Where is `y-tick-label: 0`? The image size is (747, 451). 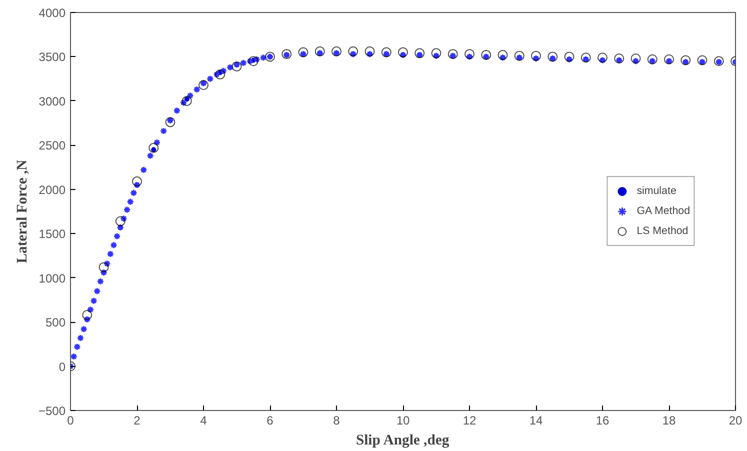
y-tick-label: 0 is located at coordinates (62, 367).